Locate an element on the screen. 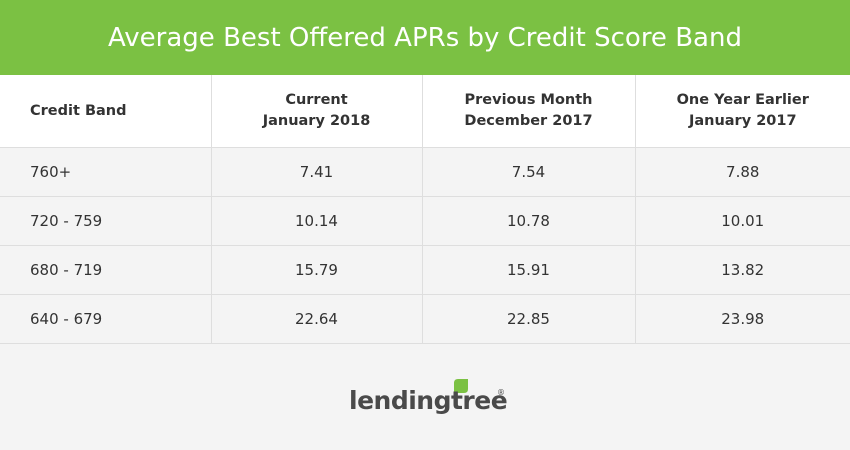 The image size is (850, 450). header-line: January 2017 is located at coordinates (742, 121).